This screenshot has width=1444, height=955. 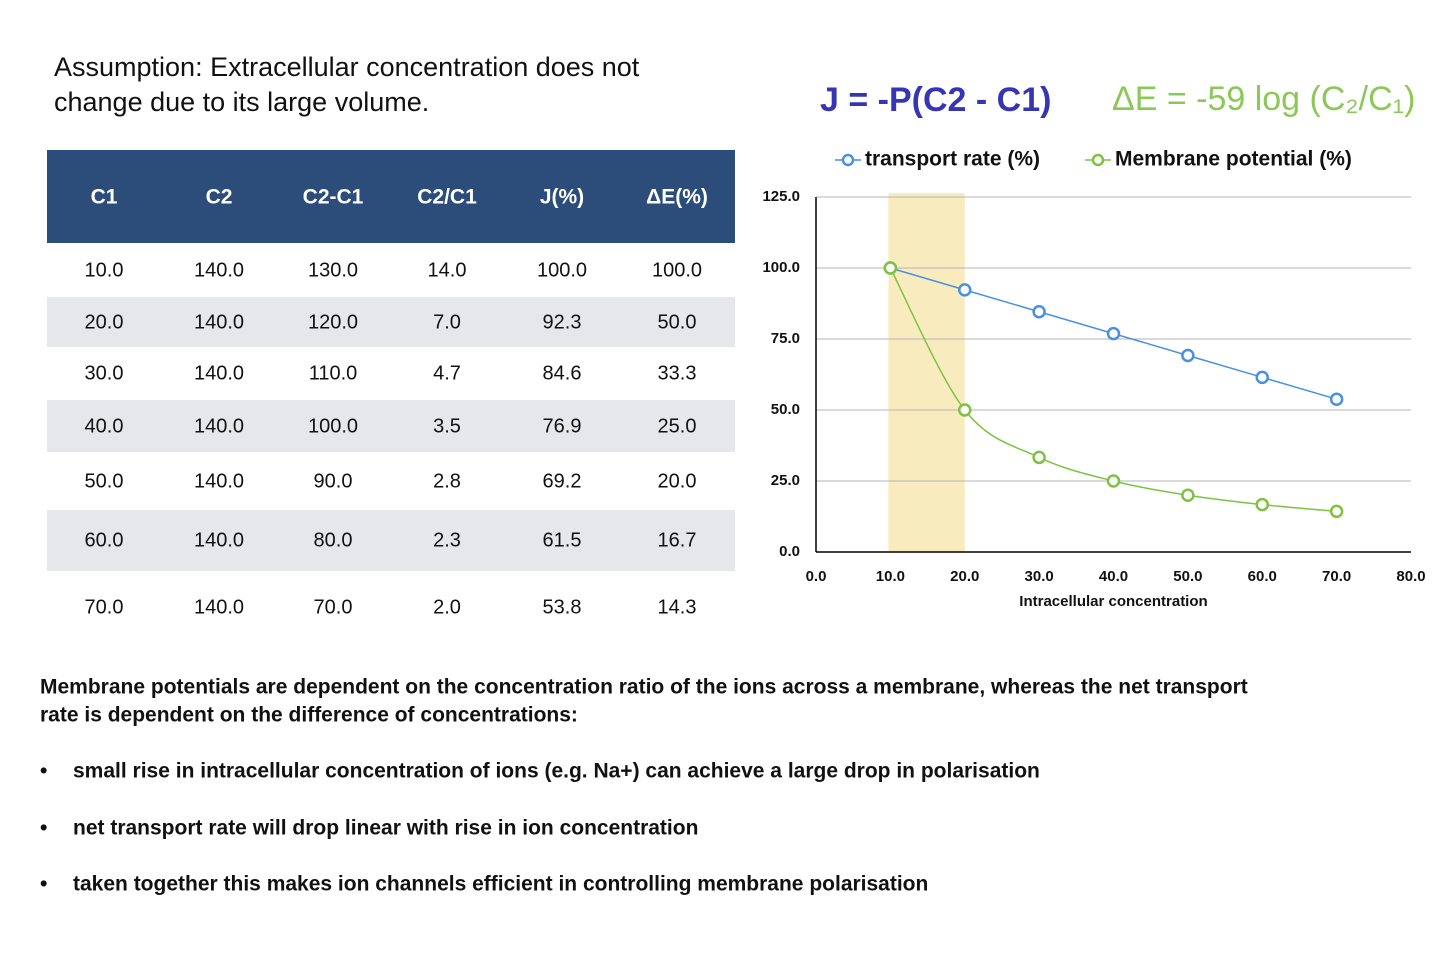 What do you see at coordinates (447, 426) in the screenshot?
I see `table-cell: 3.5` at bounding box center [447, 426].